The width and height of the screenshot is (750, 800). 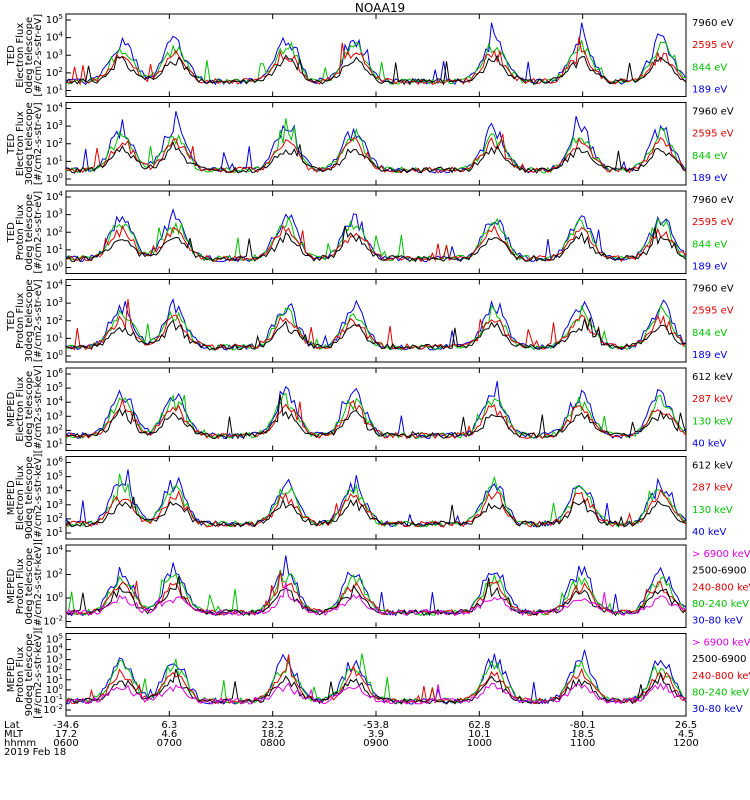 I want to click on footer-value: 62.8, so click(x=479, y=725).